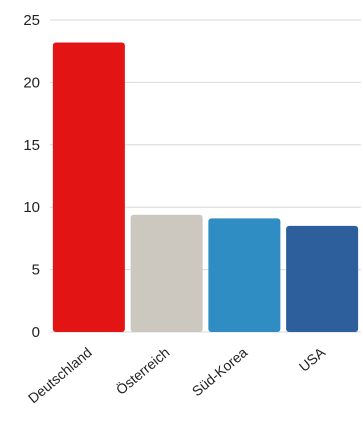 The image size is (363, 429). Describe the element at coordinates (142, 370) in the screenshot. I see `x-tick-label-1: Österreich` at that location.